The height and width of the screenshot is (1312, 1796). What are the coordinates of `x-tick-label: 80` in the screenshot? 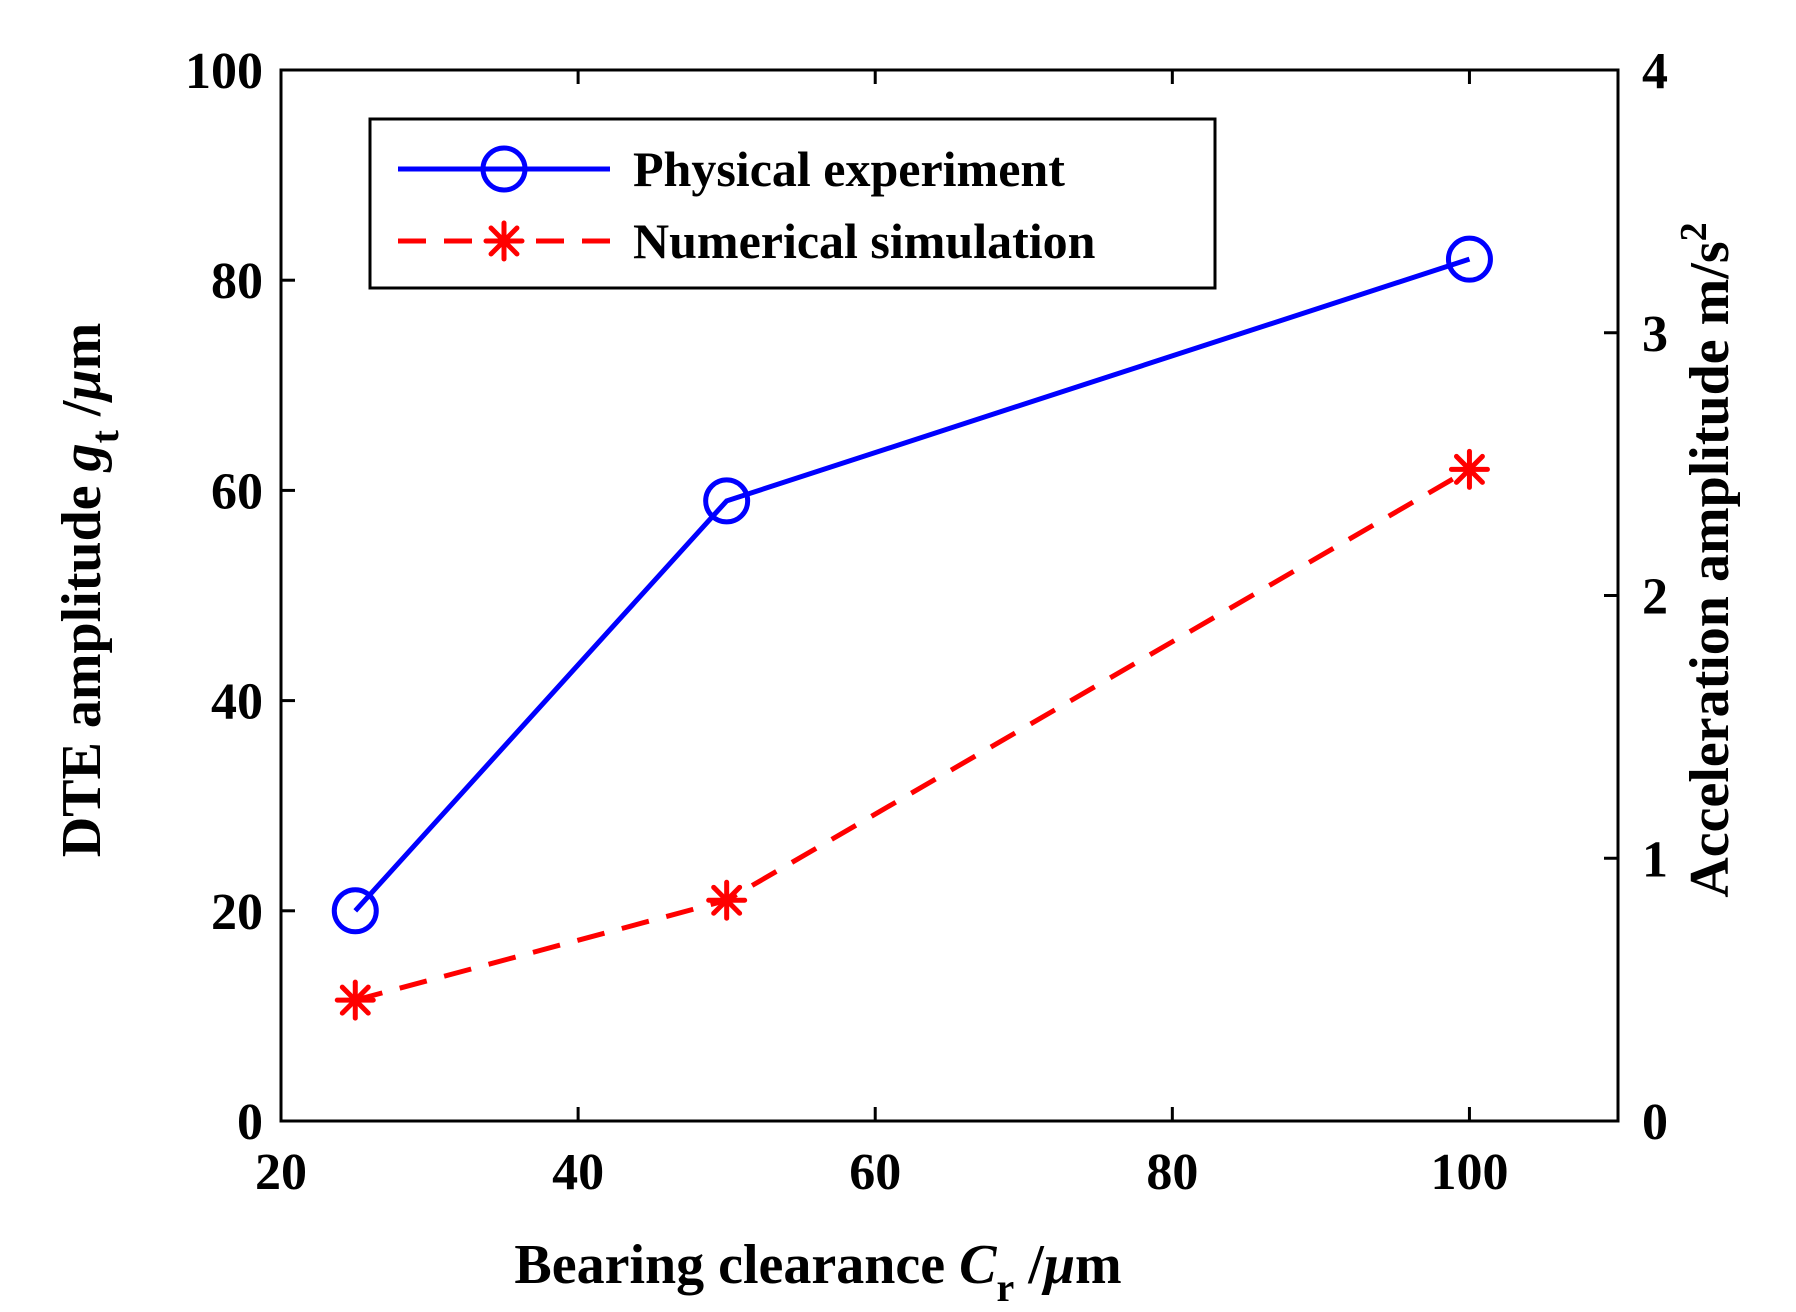 It's located at (1172, 1172).